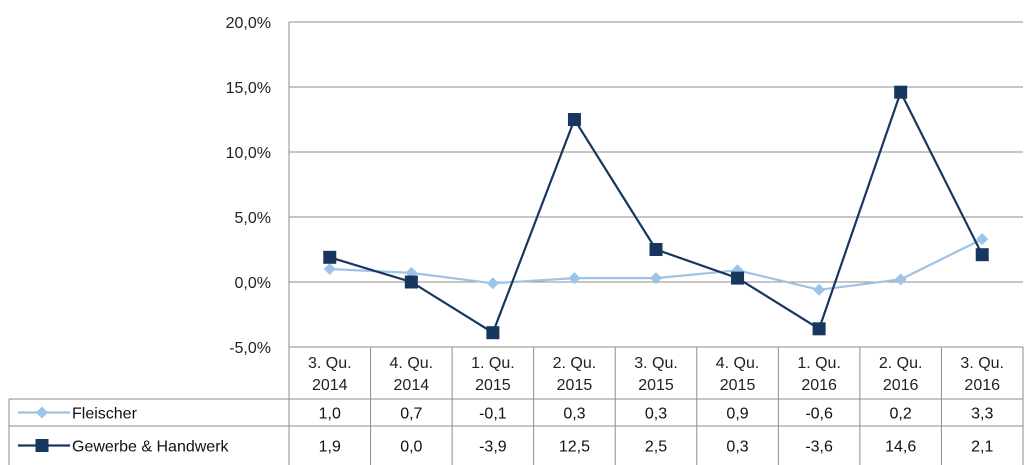 The width and height of the screenshot is (1026, 465). I want to click on y-tick-label: 0,0%, so click(253, 283).